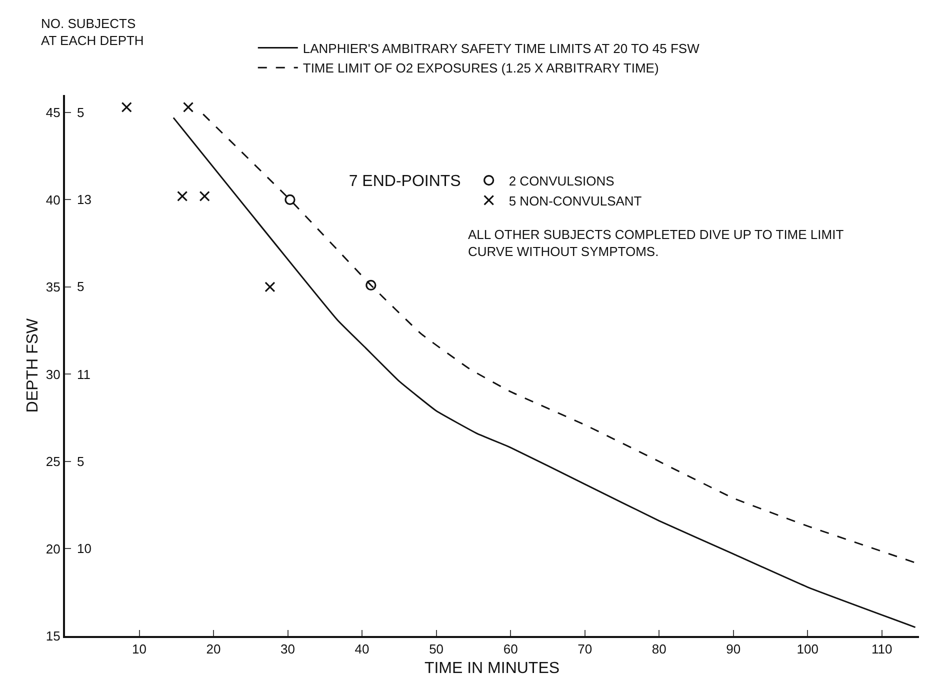 This screenshot has height=696, width=949. What do you see at coordinates (213, 649) in the screenshot?
I see `x-tick-label: 20` at bounding box center [213, 649].